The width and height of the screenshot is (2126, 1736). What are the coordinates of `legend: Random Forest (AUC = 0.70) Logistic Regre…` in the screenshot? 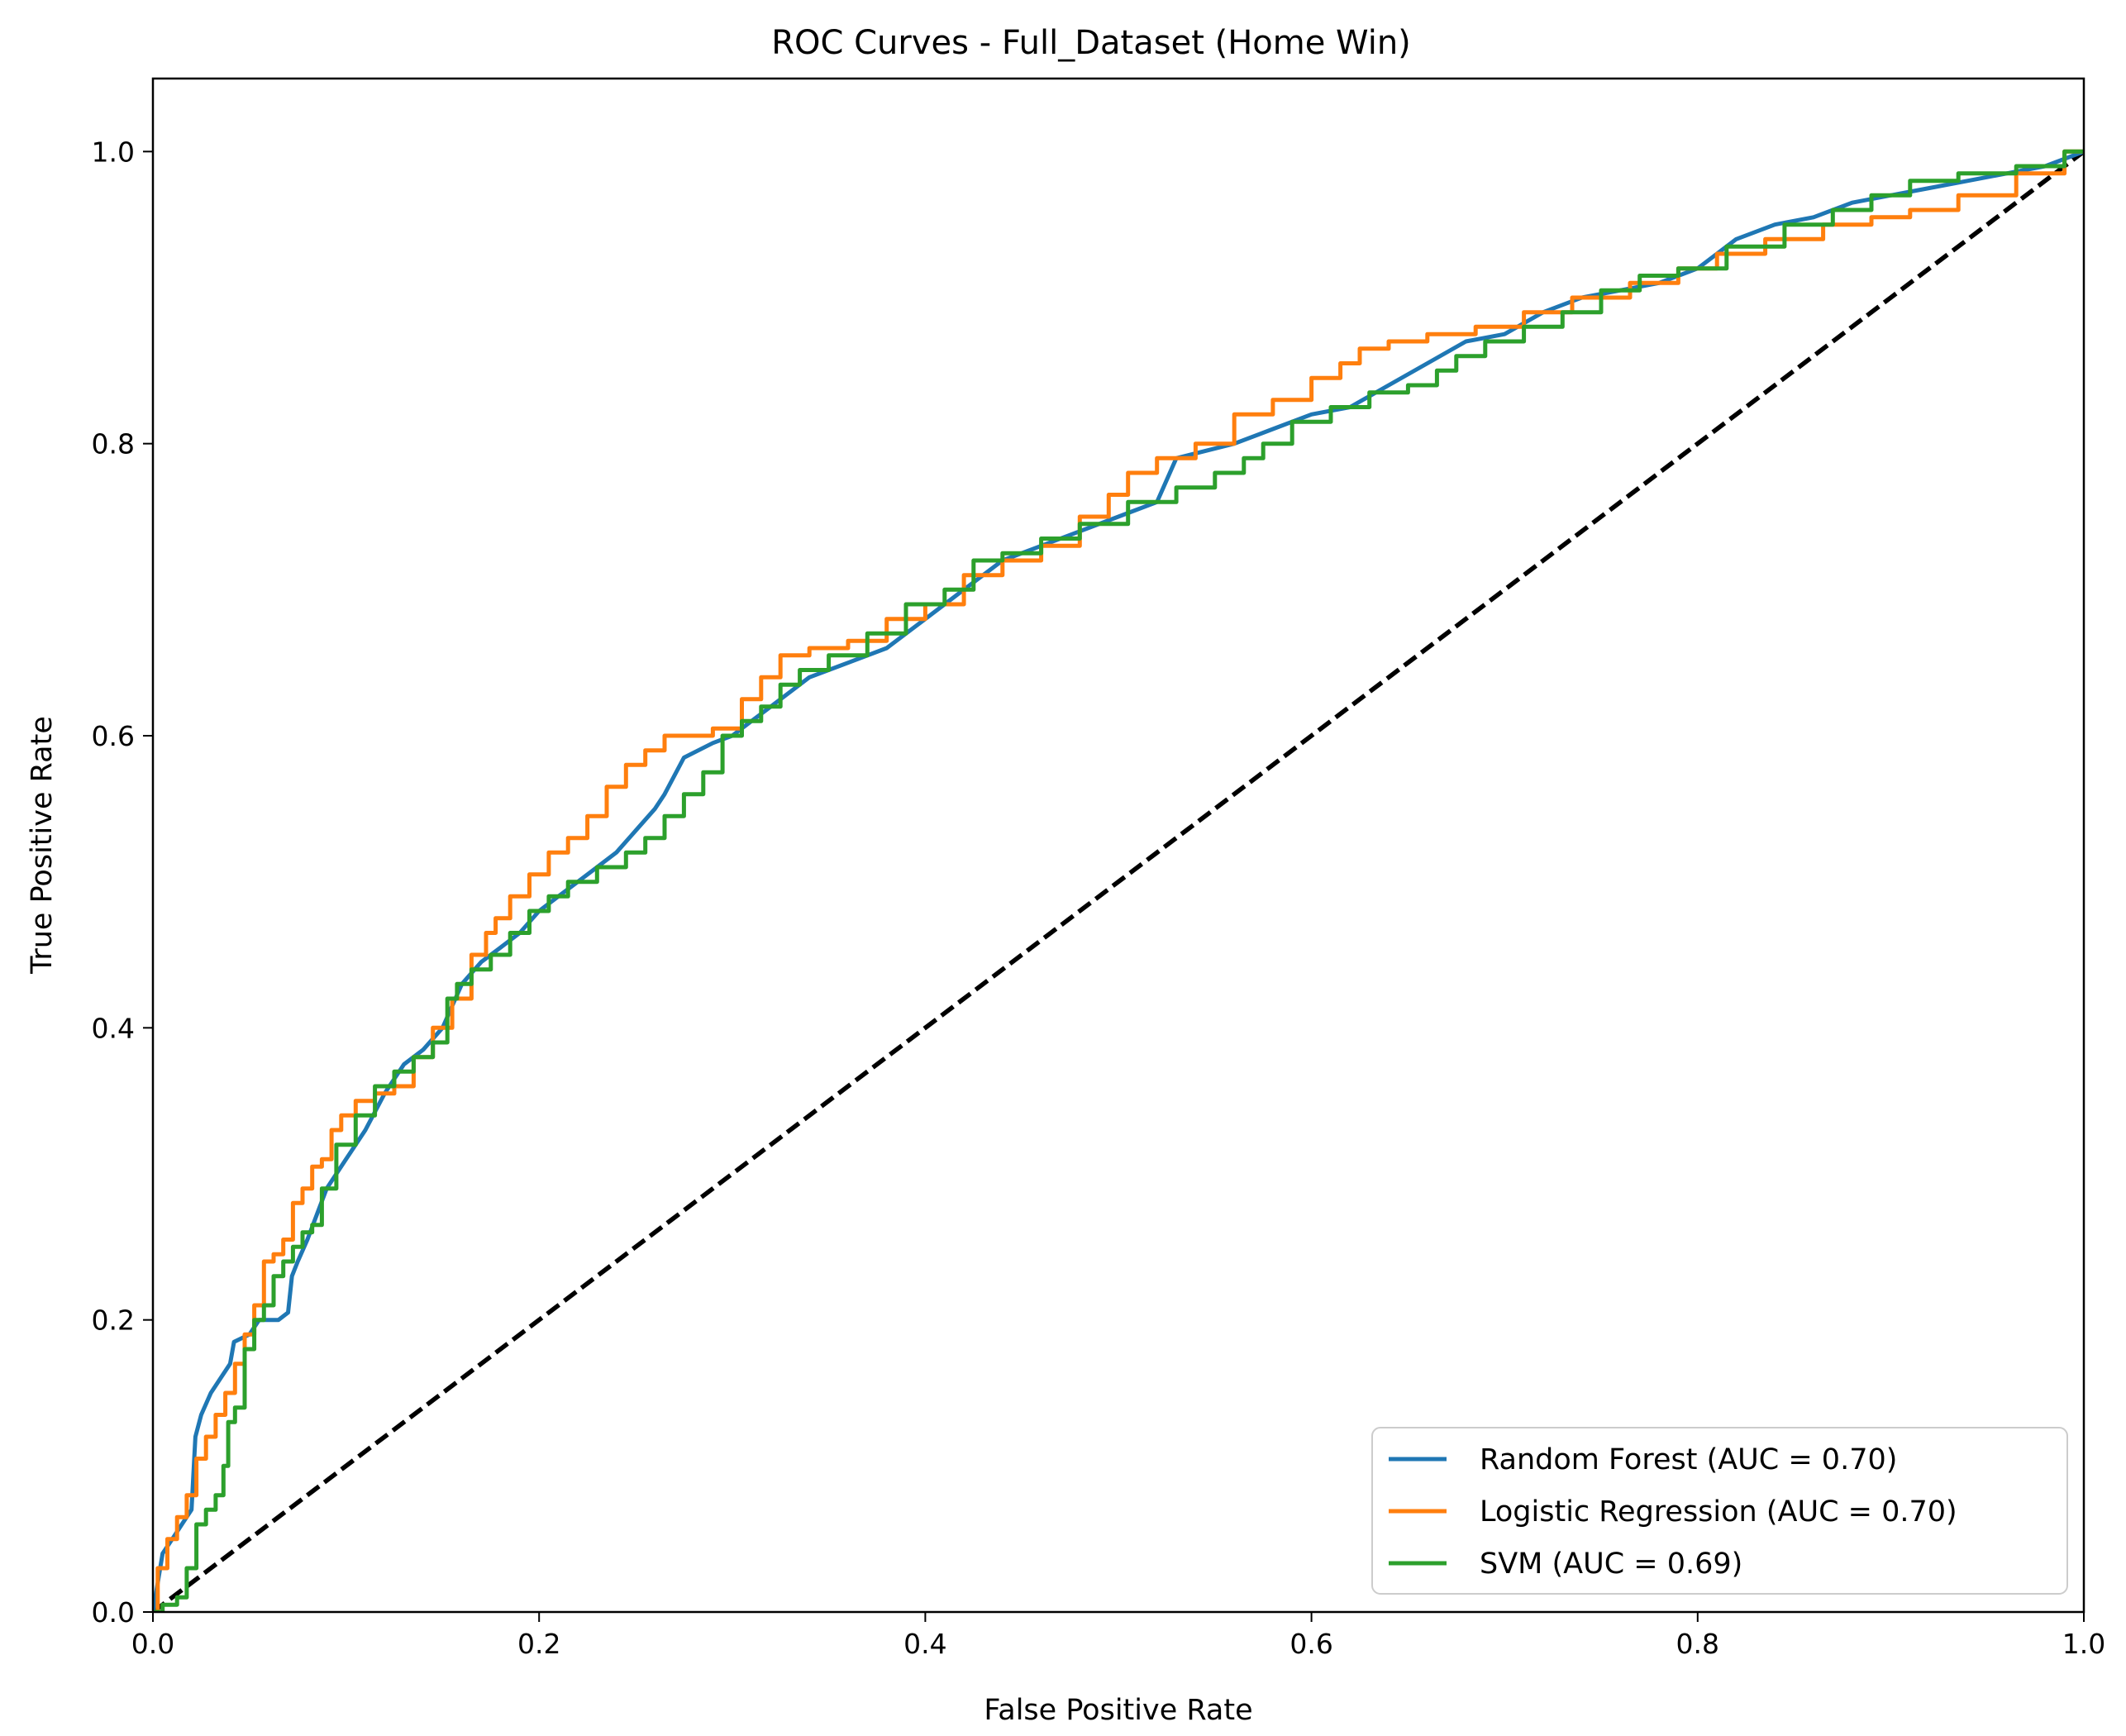 It's located at (1720, 1511).